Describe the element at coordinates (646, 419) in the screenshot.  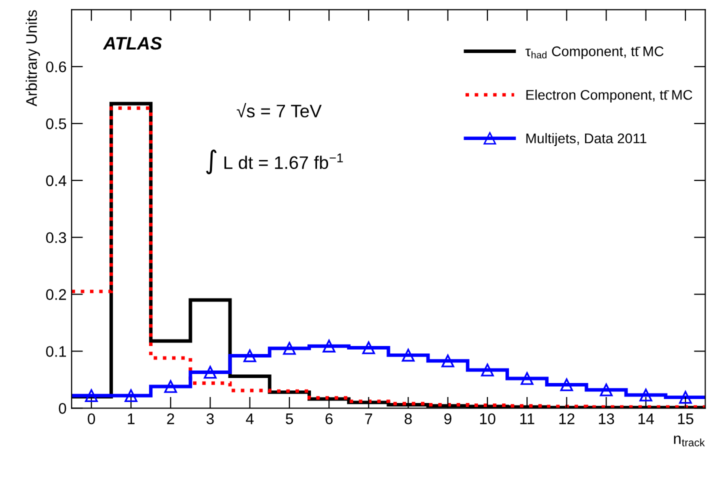
I see `x-tick-label: 14` at that location.